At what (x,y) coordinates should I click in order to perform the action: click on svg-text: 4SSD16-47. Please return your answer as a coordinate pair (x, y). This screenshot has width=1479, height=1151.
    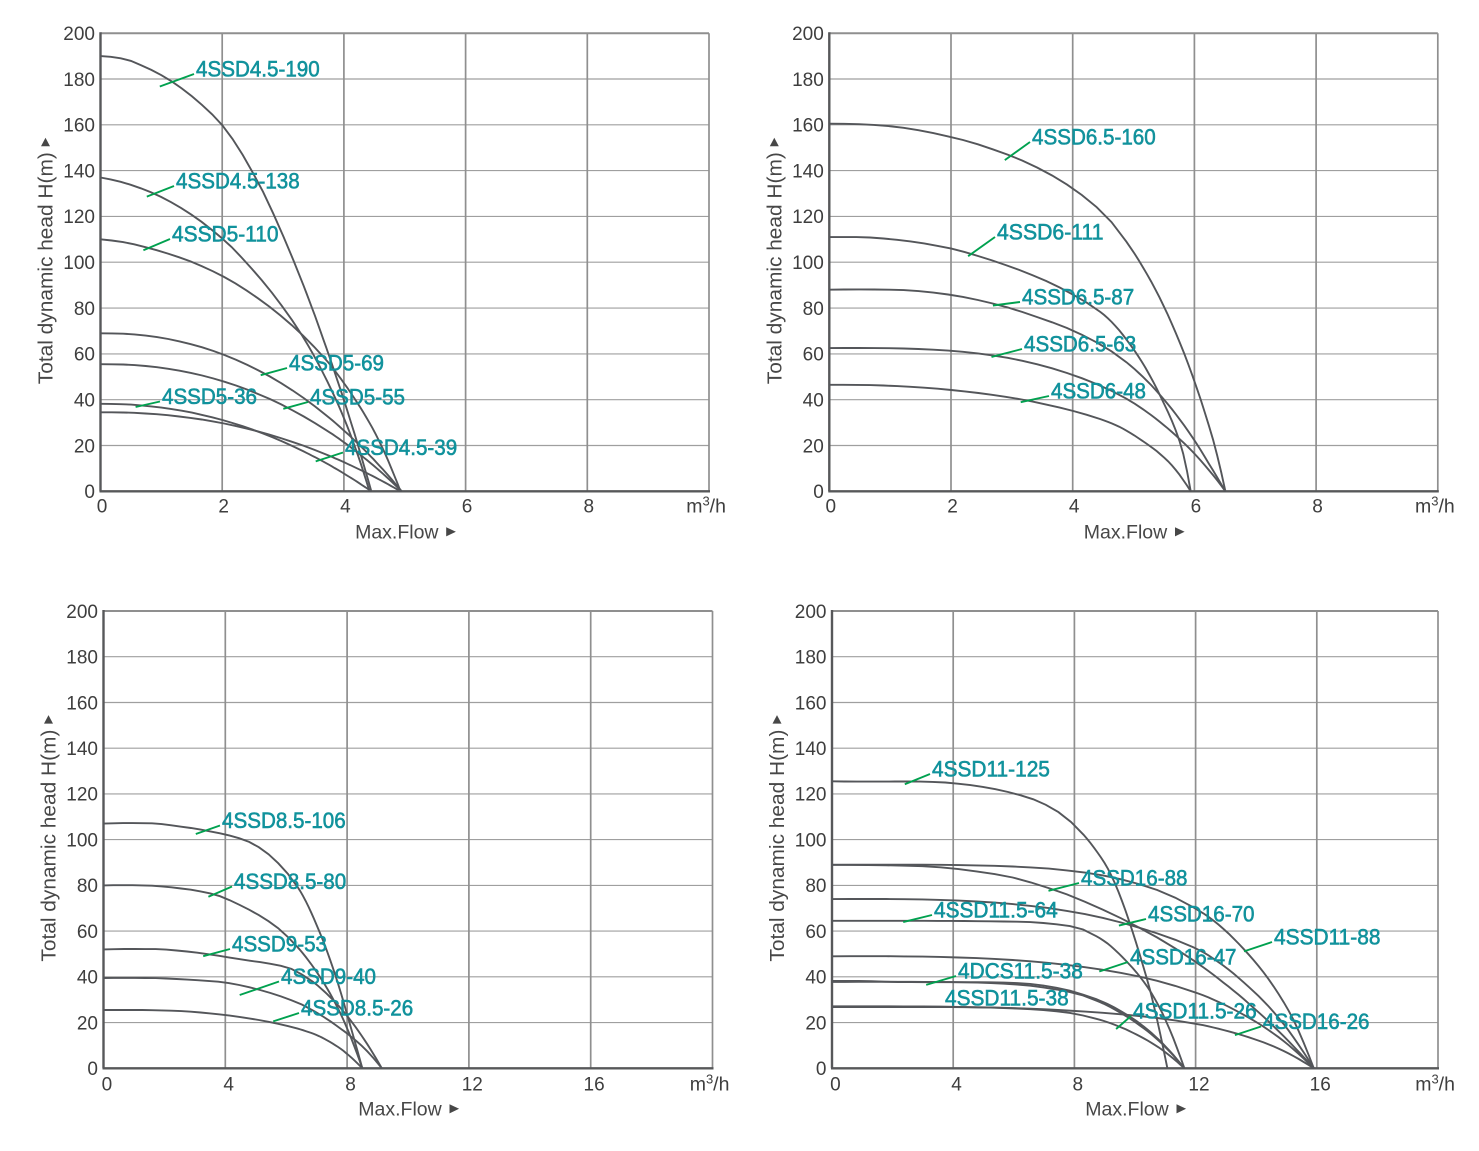
    Looking at the image, I should click on (1183, 957).